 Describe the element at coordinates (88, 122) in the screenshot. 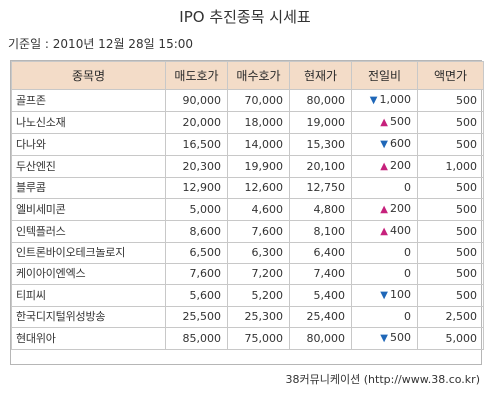

I see `stock-name-cell: 나노신소재` at that location.